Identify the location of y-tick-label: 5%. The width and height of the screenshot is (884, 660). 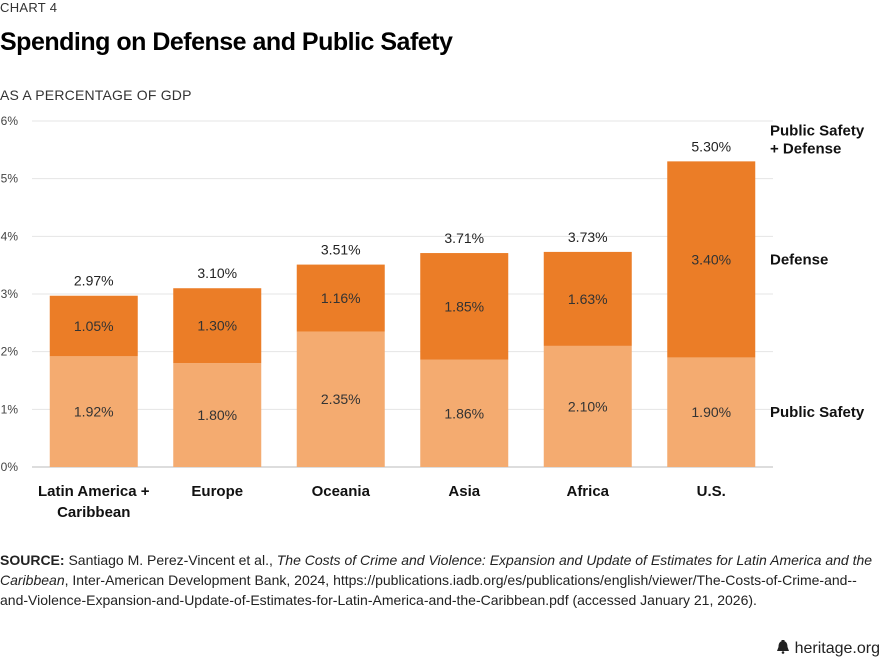
(10, 179).